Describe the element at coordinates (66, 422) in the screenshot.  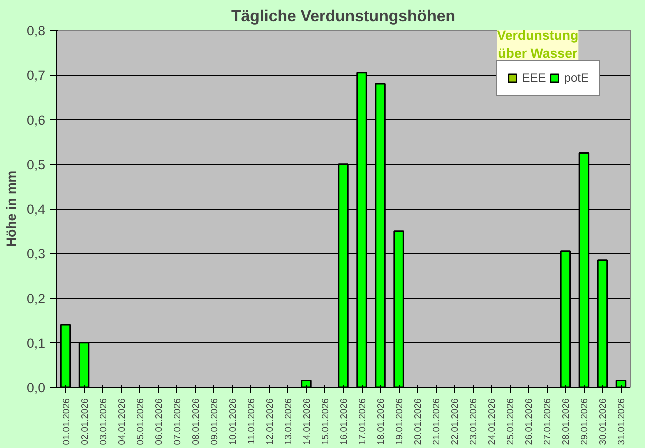
I see `x-tick-label: 01.01.2026` at that location.